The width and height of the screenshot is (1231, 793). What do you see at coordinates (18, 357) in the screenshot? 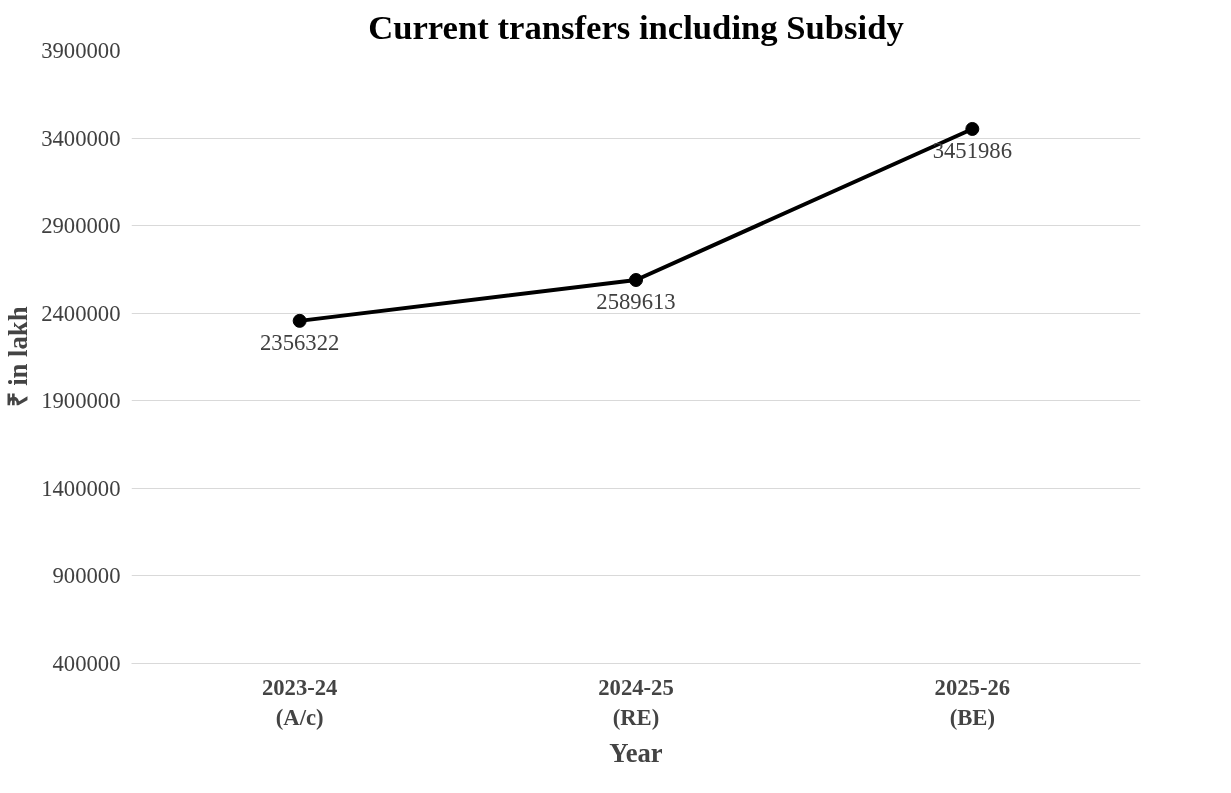
I see `y-axis-title: ₹ in lakh` at bounding box center [18, 357].